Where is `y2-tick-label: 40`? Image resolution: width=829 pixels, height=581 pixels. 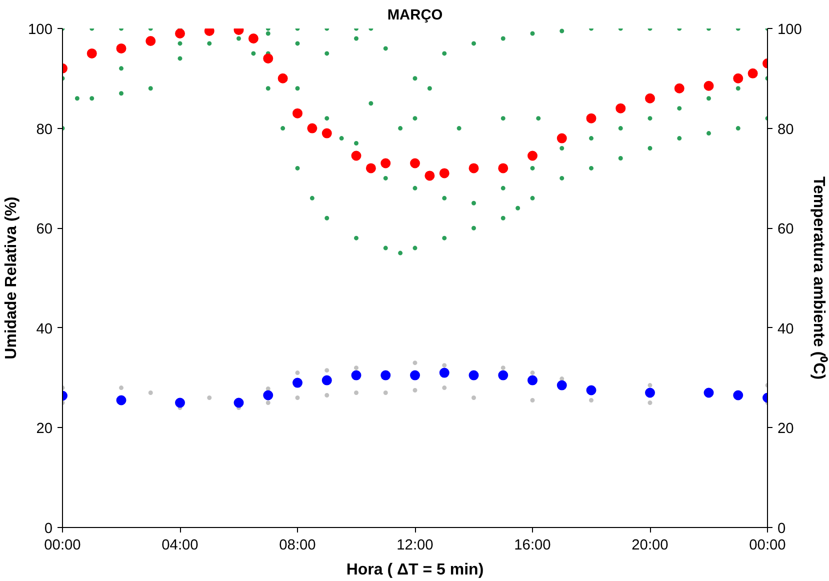
y2-tick-label: 40 is located at coordinates (786, 329).